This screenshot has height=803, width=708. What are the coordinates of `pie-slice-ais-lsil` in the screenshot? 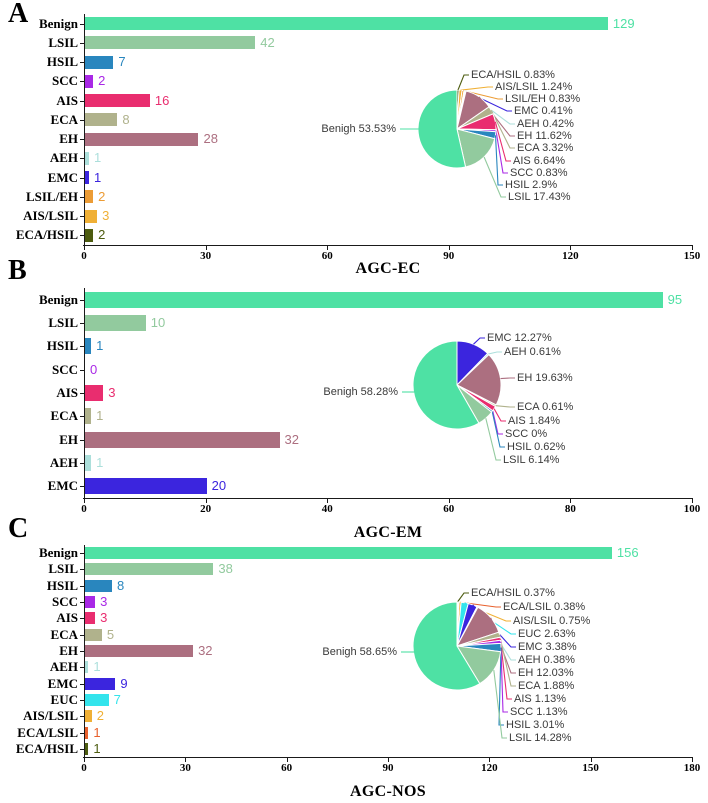 It's located at (459, 624).